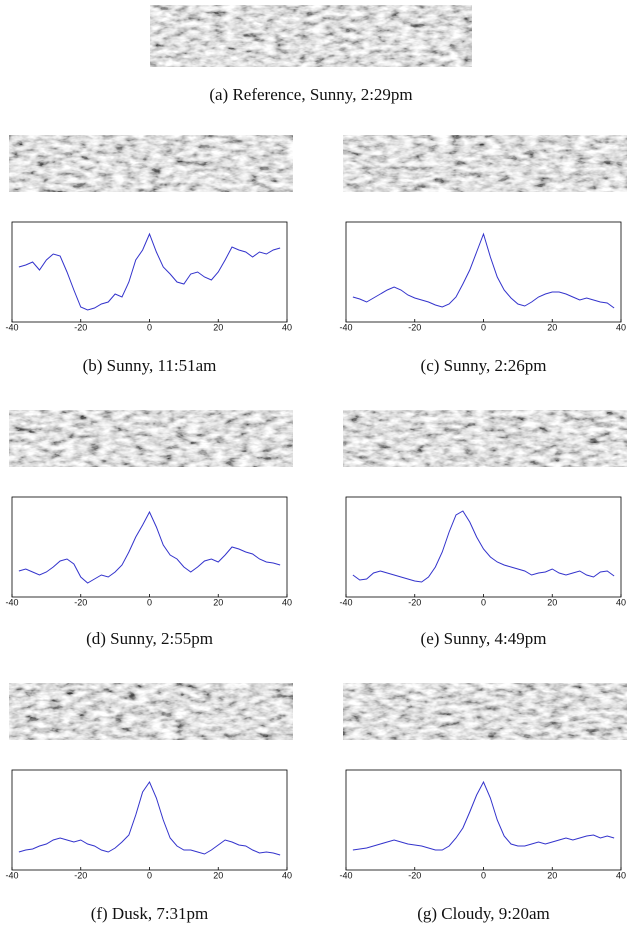 The height and width of the screenshot is (938, 633). I want to click on caption: (d) Sunny, 2:55pm, so click(149, 638).